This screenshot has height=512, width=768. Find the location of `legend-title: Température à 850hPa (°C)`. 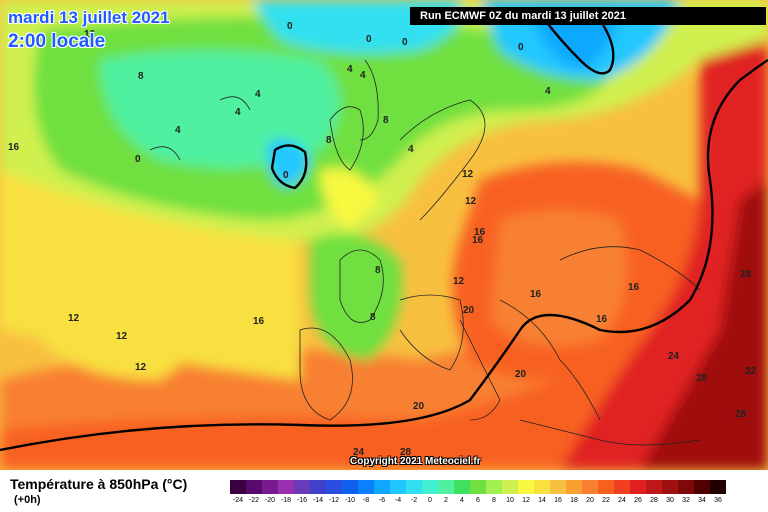

legend-title: Température à 850hPa (°C) is located at coordinates (99, 484).